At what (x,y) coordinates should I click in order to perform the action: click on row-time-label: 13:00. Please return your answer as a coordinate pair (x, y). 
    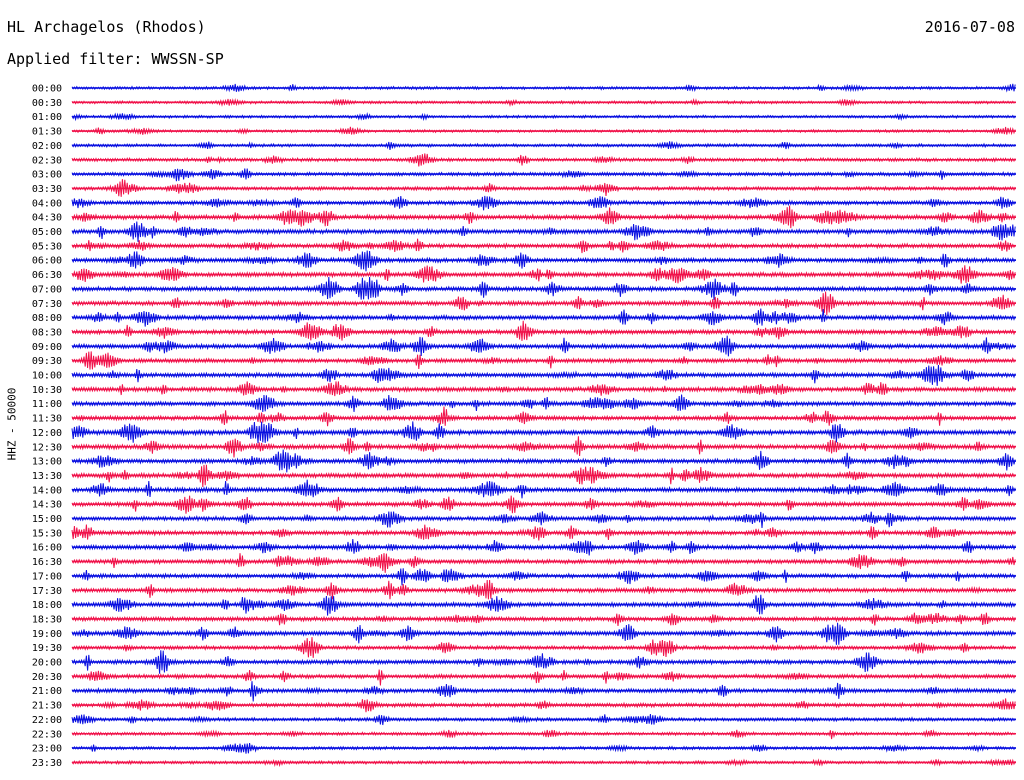
    Looking at the image, I should click on (47, 462).